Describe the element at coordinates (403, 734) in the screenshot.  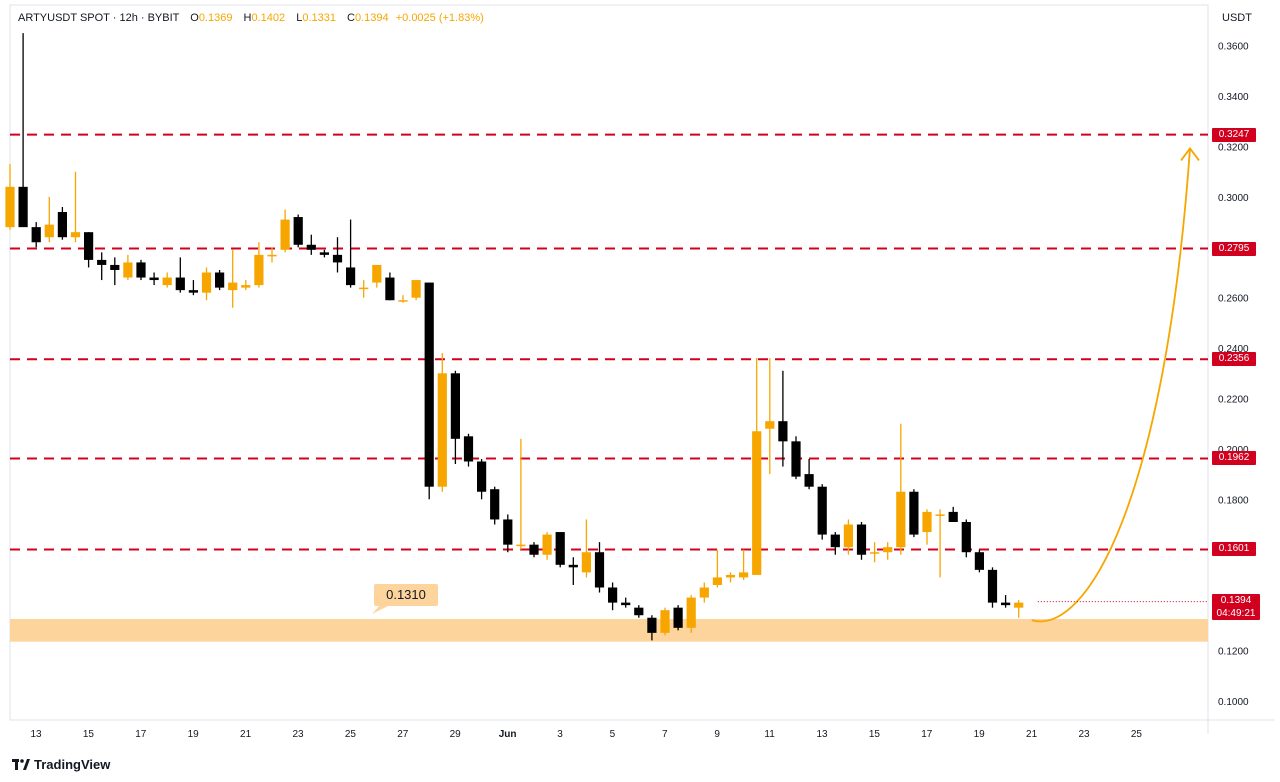
I see `x-tick-label: 27` at that location.